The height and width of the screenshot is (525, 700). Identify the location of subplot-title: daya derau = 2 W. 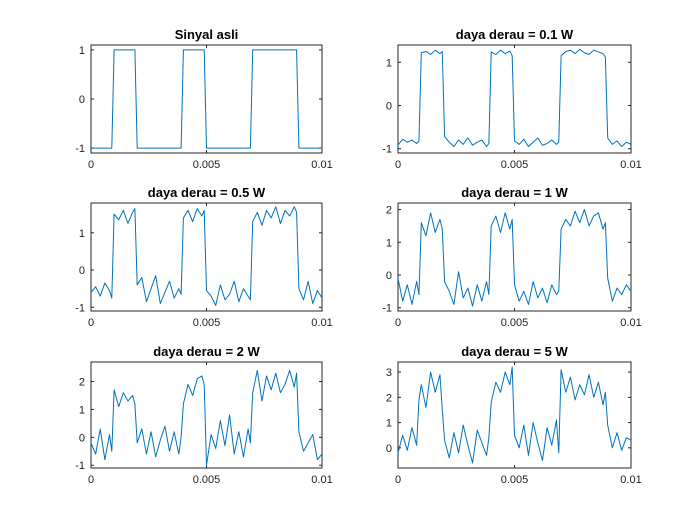
(206, 351).